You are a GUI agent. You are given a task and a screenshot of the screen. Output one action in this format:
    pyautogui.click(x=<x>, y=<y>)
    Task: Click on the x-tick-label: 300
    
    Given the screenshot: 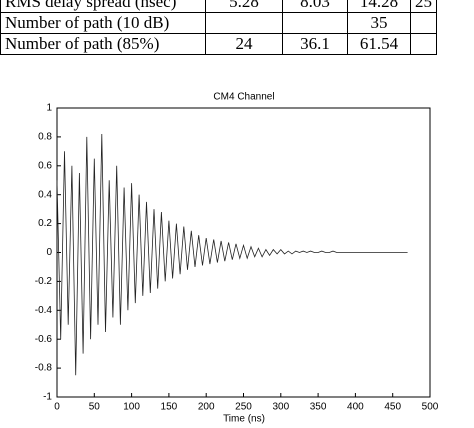 What is the action you would take?
    pyautogui.click(x=280, y=407)
    